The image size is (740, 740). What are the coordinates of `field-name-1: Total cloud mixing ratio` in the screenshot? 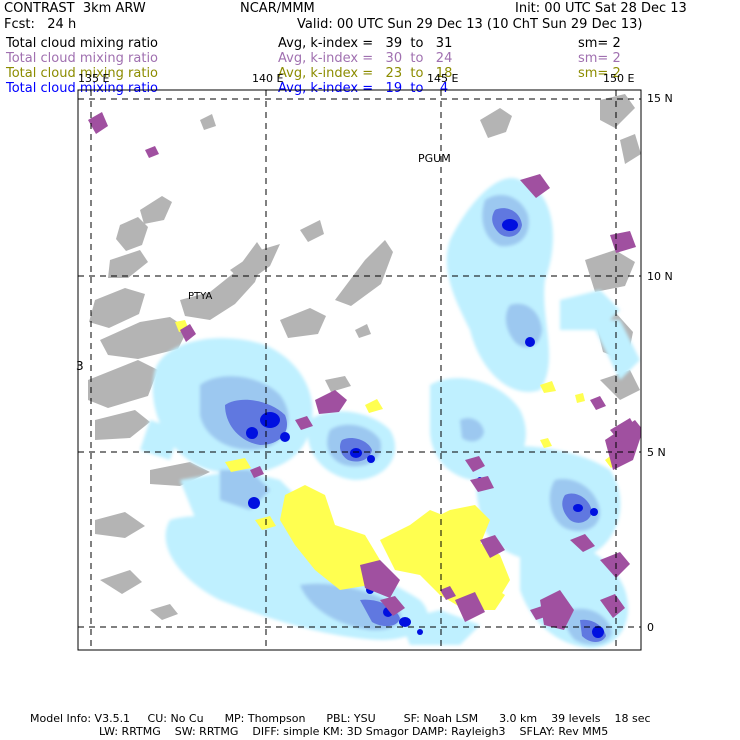 It's located at (82, 43).